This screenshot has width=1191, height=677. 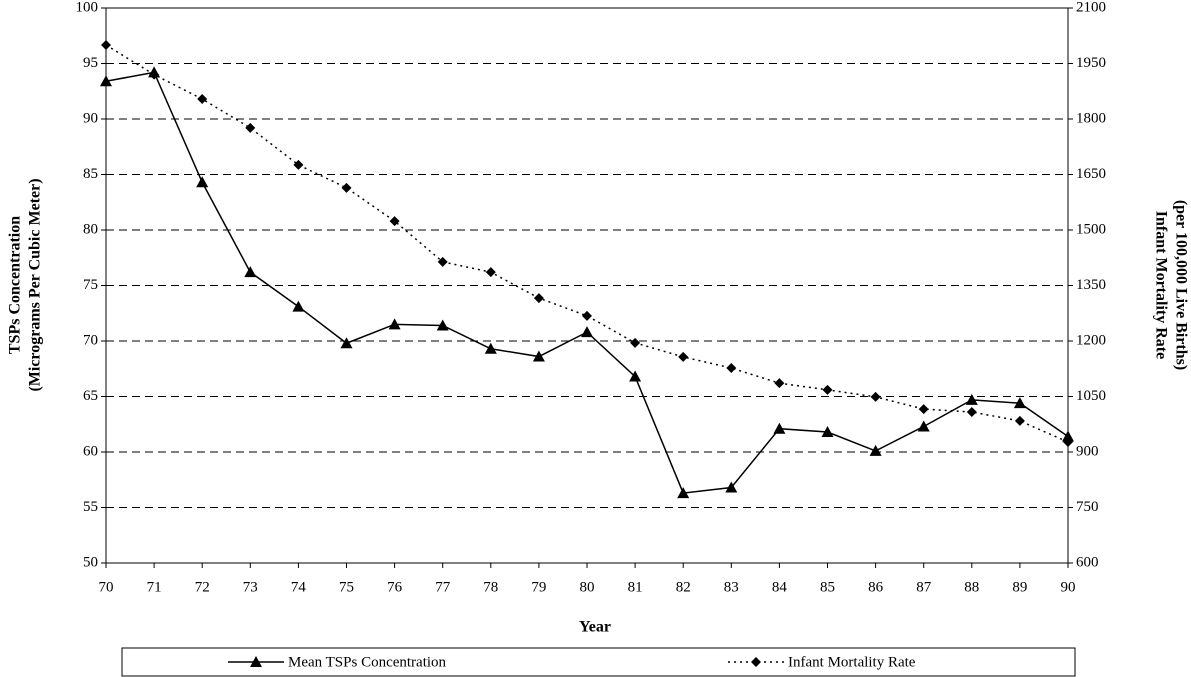 What do you see at coordinates (1091, 7) in the screenshot?
I see `y2-tick-label: 2100` at bounding box center [1091, 7].